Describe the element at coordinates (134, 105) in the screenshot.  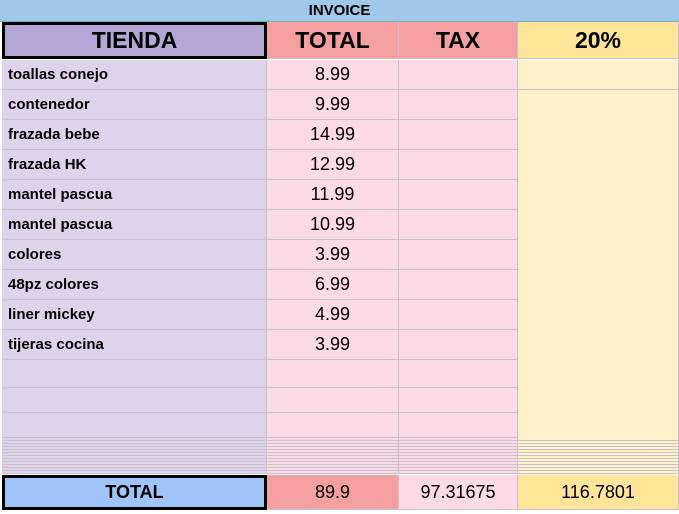
I see `item-name: contenedor` at that location.